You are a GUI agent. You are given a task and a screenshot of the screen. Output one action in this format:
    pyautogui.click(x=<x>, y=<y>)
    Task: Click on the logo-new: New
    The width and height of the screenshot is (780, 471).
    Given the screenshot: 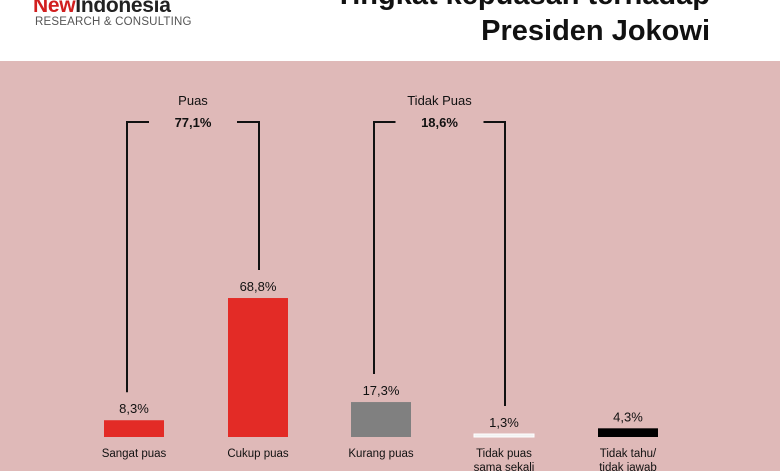 What is the action you would take?
    pyautogui.click(x=54, y=8)
    